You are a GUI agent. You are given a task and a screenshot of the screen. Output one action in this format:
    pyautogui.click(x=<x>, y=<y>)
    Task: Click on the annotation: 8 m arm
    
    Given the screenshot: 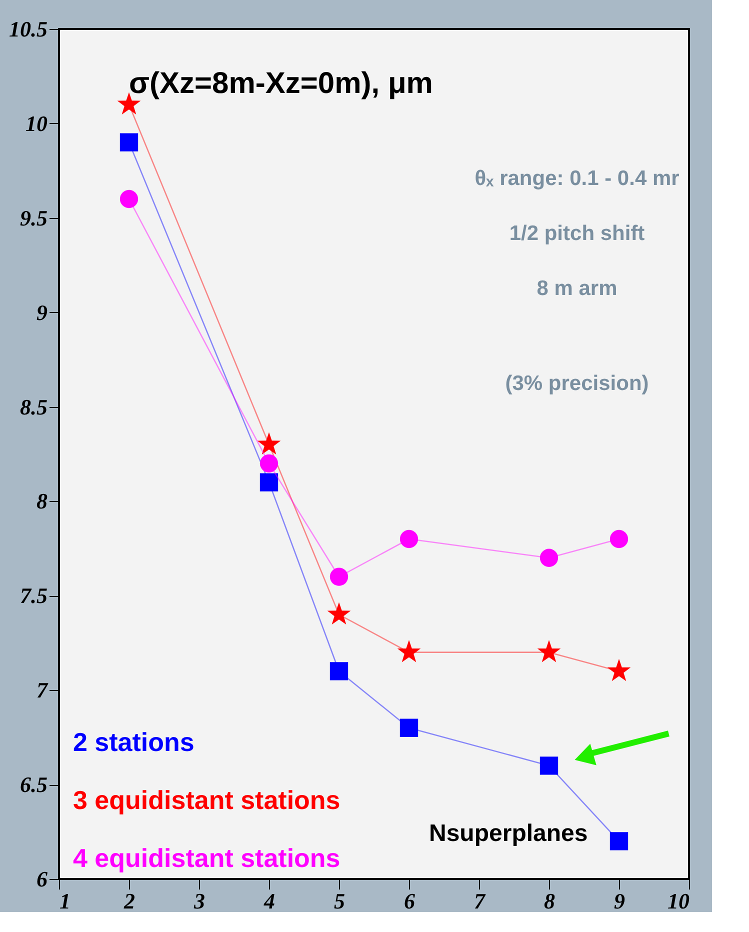 What is the action you would take?
    pyautogui.click(x=577, y=288)
    